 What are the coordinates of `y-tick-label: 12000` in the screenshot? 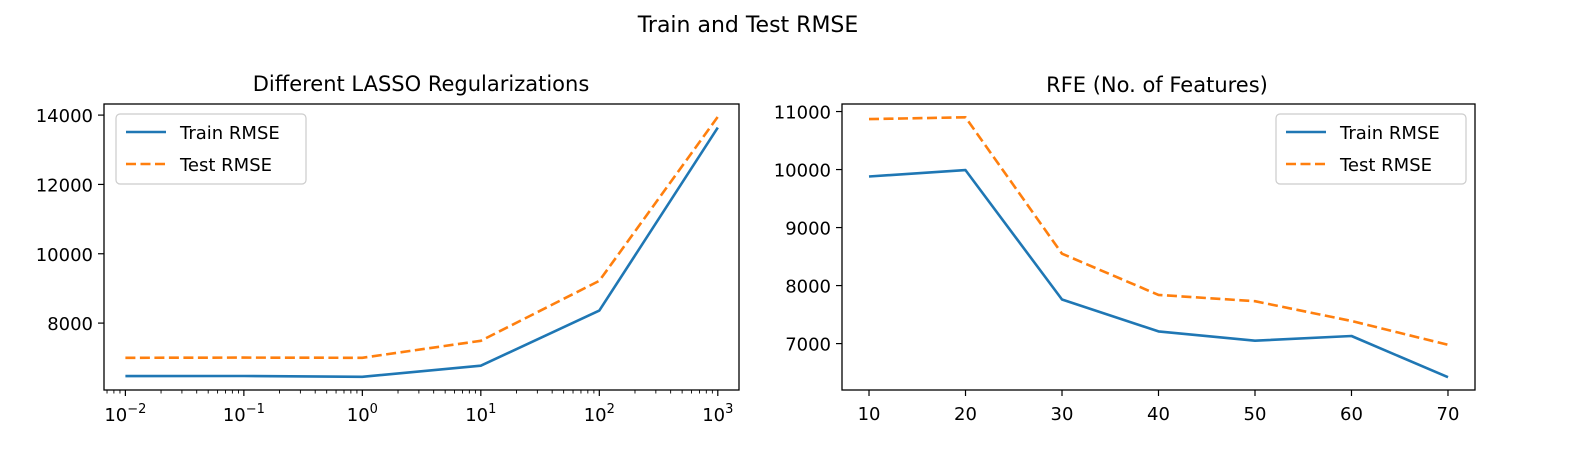 It's located at (64, 185).